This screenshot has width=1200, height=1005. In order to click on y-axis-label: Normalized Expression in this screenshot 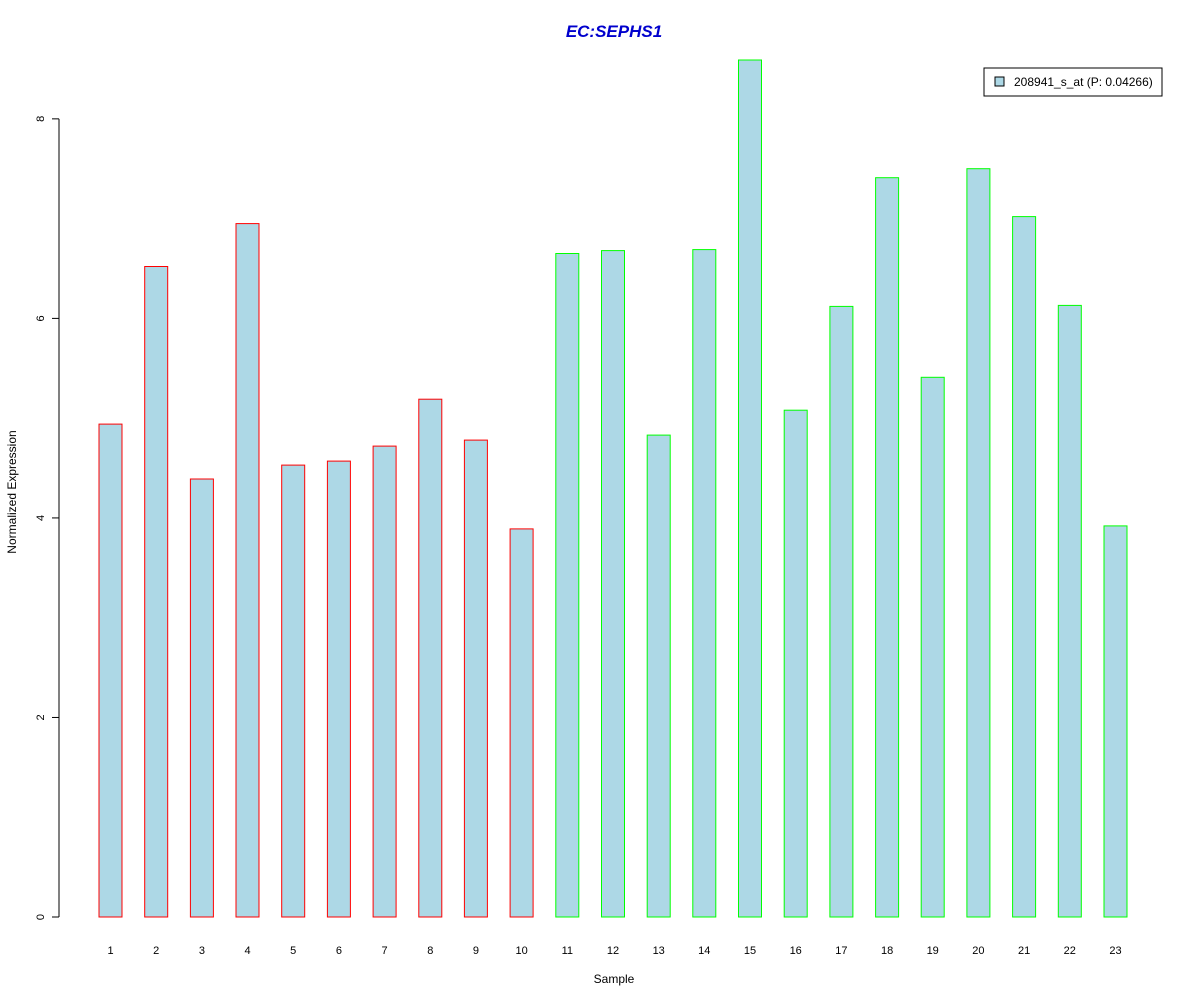, I will do `click(12, 491)`.